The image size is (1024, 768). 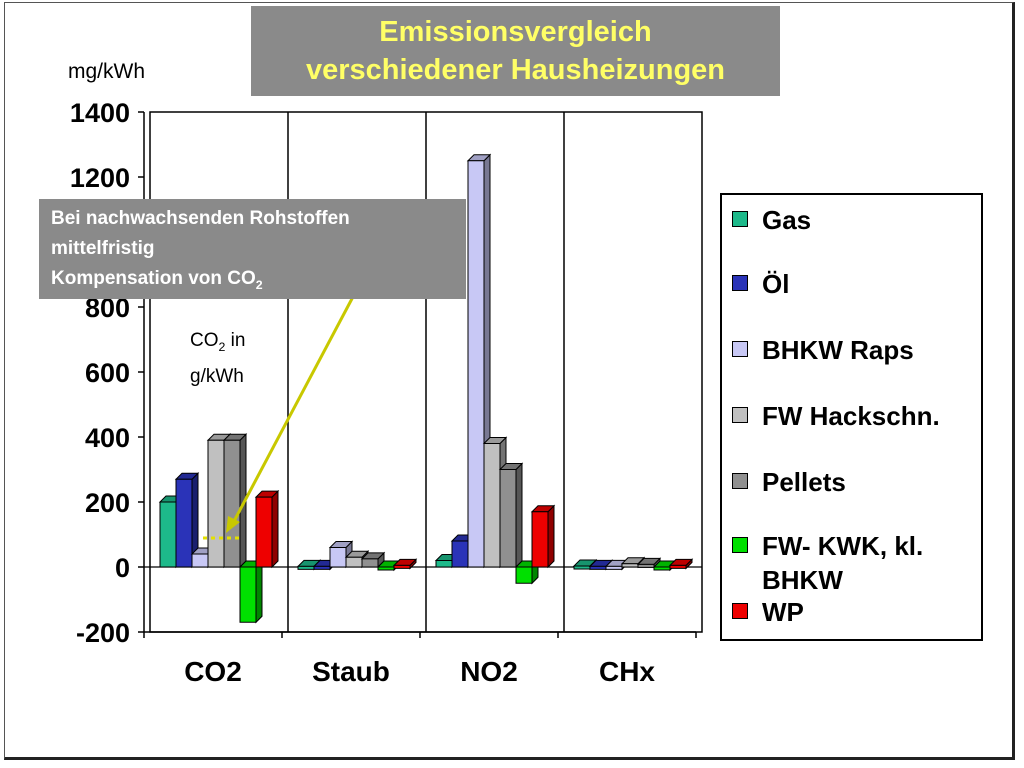 I want to click on legend-item: Pellets, so click(x=857, y=482).